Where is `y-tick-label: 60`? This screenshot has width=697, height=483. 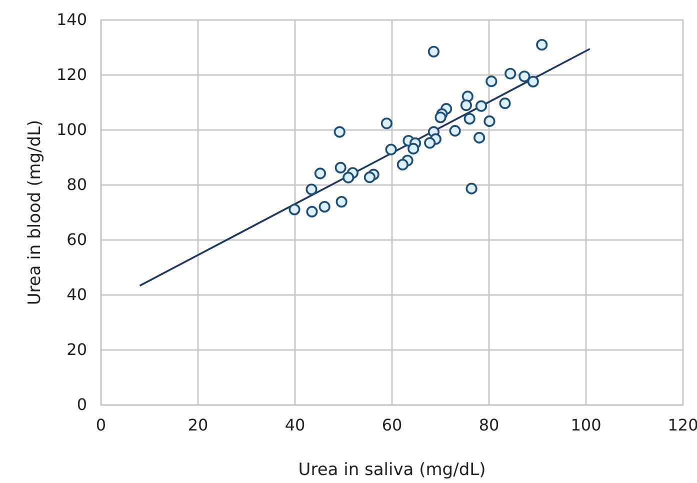 y-tick-label: 60 is located at coordinates (76, 240).